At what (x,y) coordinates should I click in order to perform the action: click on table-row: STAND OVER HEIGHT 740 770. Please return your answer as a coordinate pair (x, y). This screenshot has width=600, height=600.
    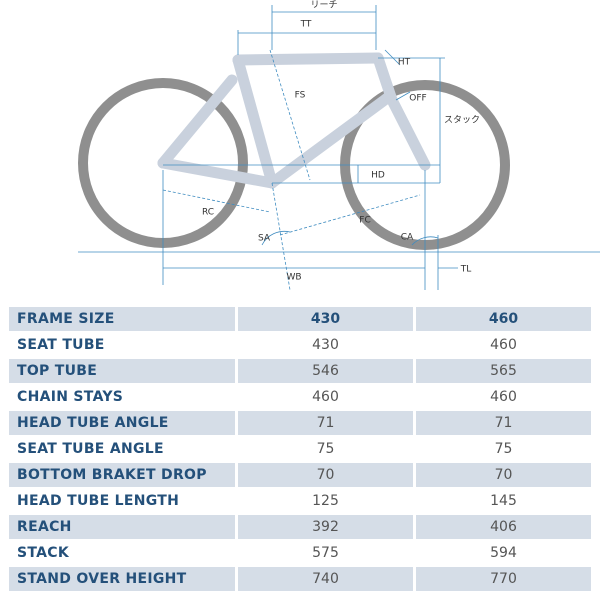
    Looking at the image, I should click on (300, 579).